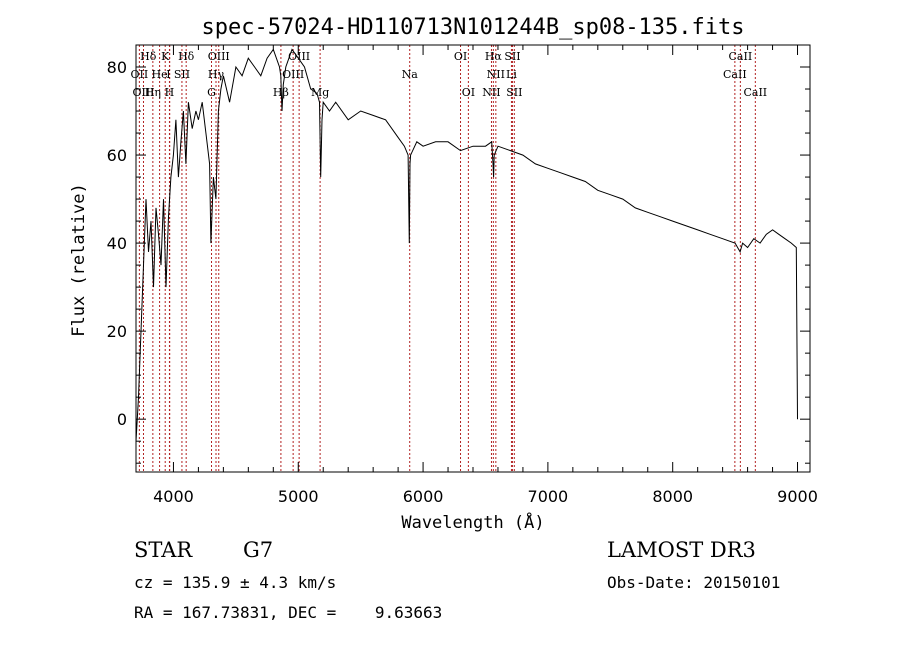 Image resolution: width=900 pixels, height=649 pixels. Describe the element at coordinates (165, 56) in the screenshot. I see `line-marker-label: K` at that location.